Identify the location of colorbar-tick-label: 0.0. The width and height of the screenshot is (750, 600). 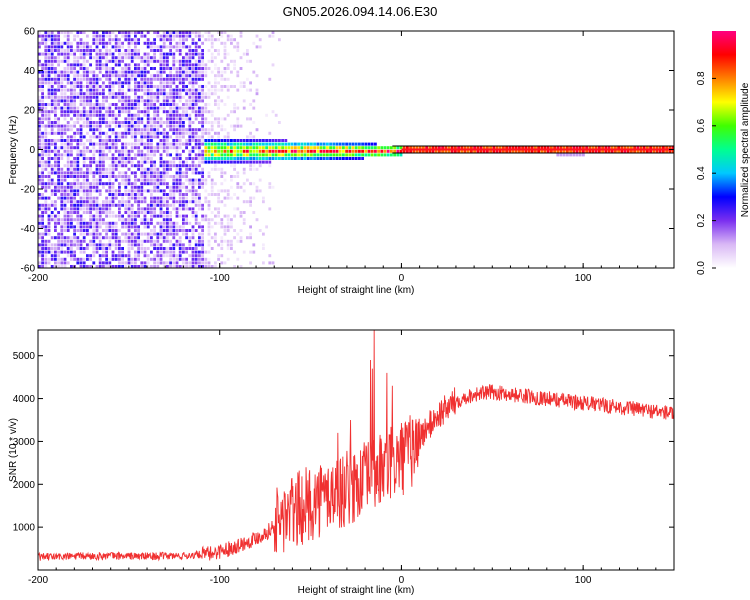
(701, 268).